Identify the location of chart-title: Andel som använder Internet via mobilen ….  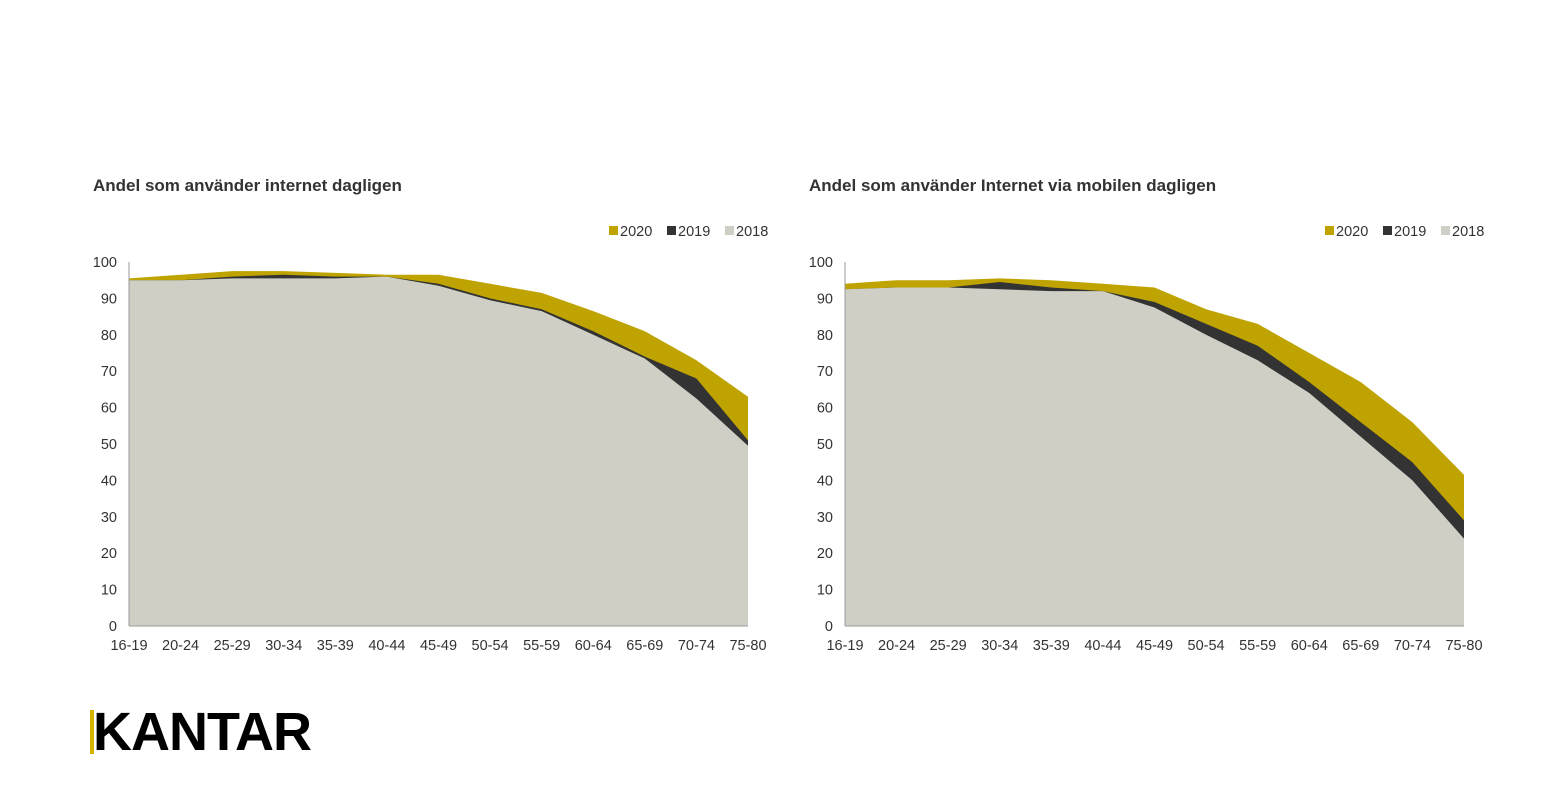
(1013, 185).